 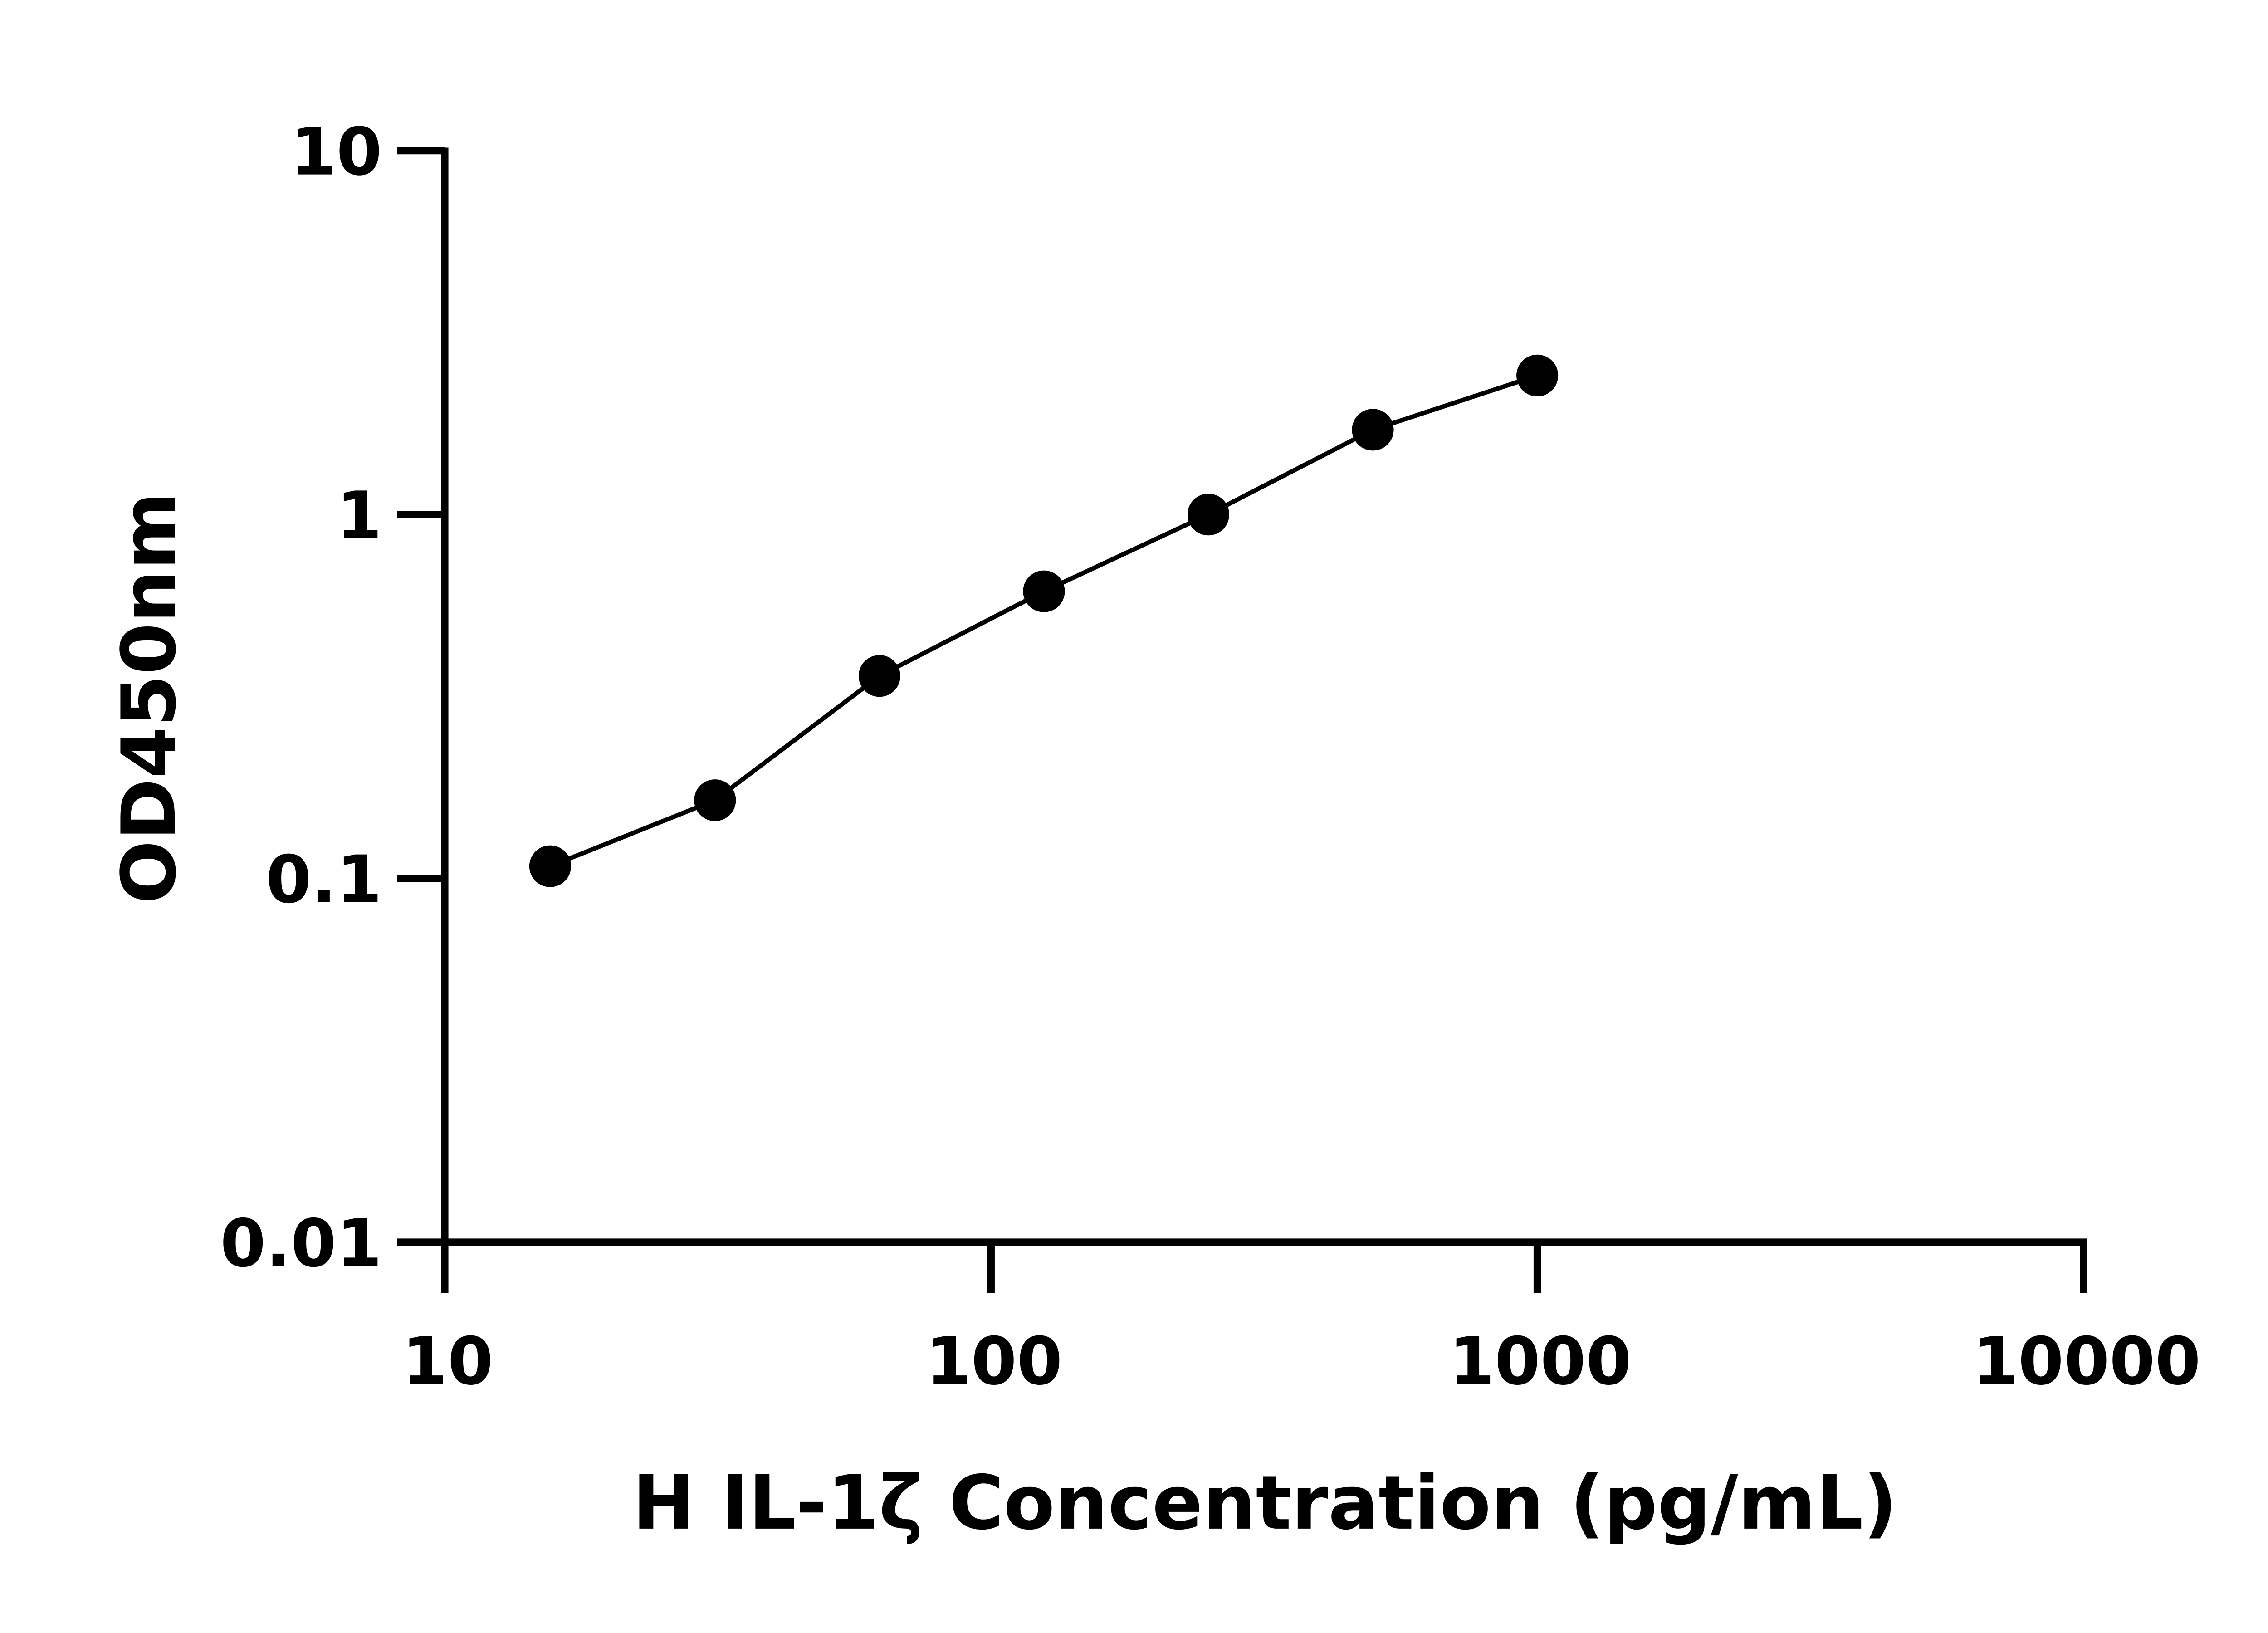 I want to click on x-tick-label: 1000, so click(x=1541, y=1362).